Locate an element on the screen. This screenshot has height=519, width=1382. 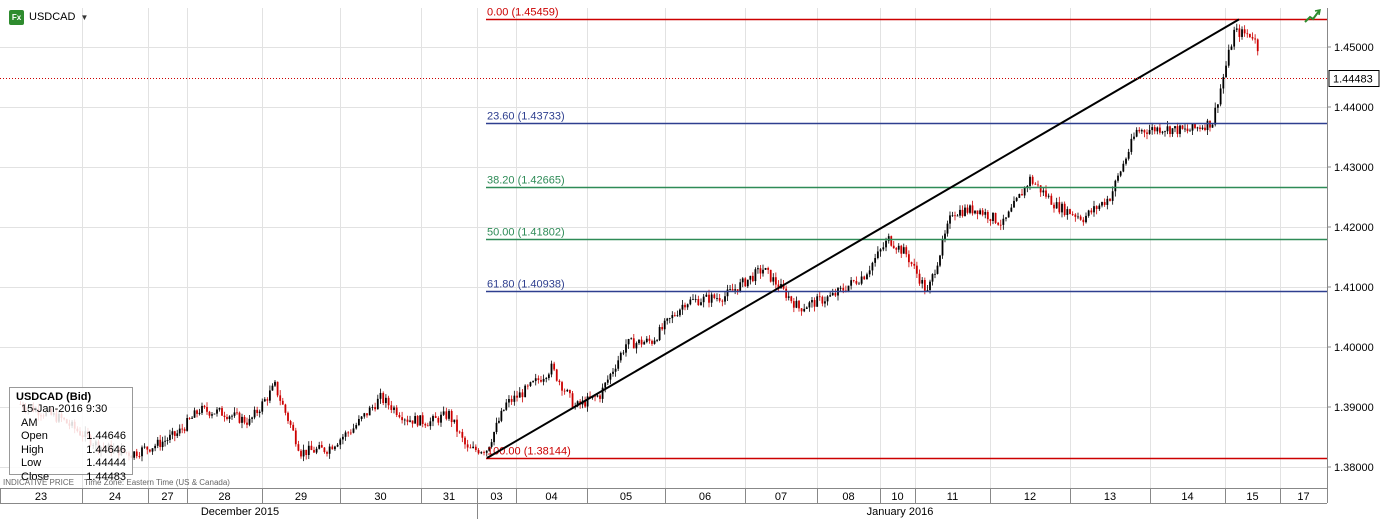
price-type-label: INDICATIVE PRICE is located at coordinates (38, 482).